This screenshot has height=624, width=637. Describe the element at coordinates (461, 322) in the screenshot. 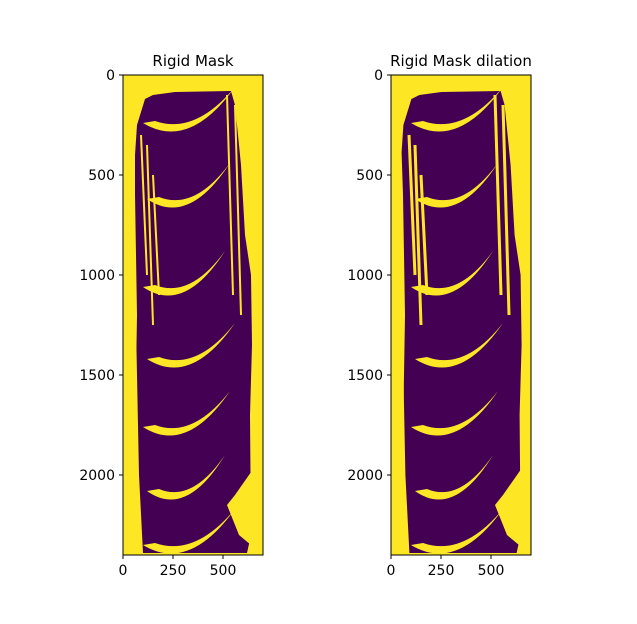

I see `mask-zero-region` at that location.